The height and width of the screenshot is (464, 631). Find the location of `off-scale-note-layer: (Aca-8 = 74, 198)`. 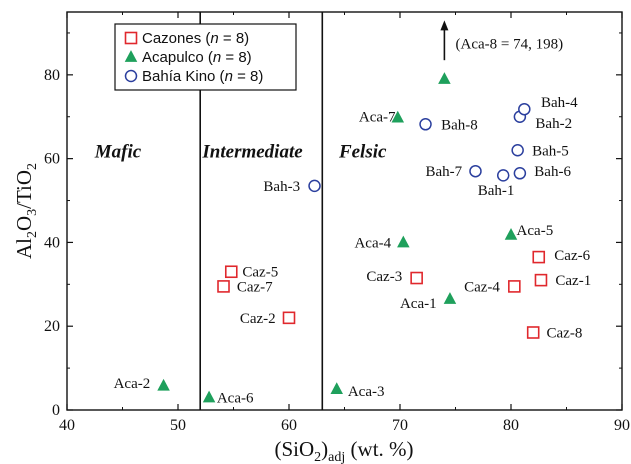

off-scale-note-layer: (Aca-8 = 74, 198) is located at coordinates (502, 40).